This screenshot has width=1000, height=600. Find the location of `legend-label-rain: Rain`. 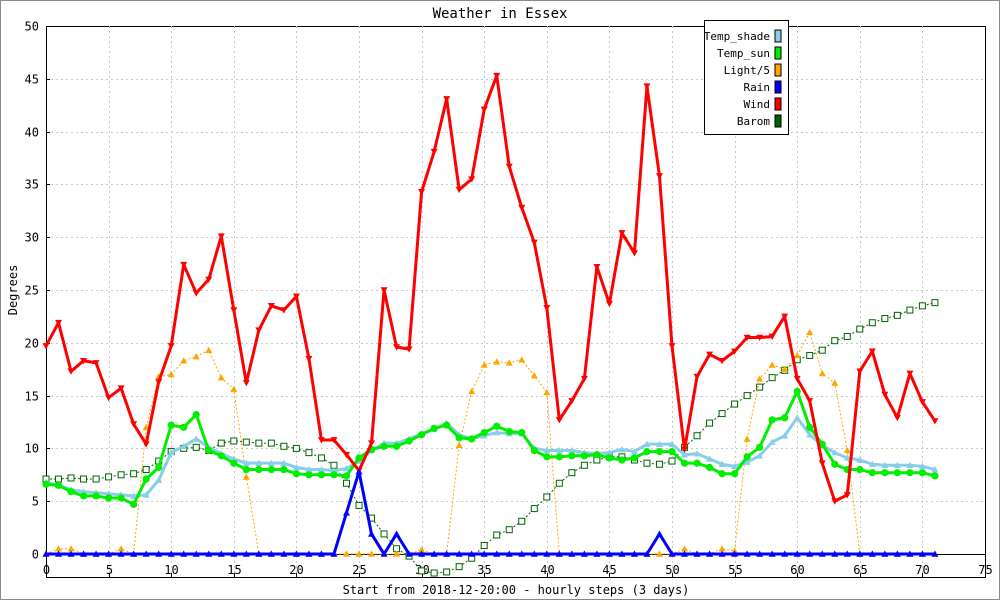

legend-label-rain: Rain is located at coordinates (757, 87).